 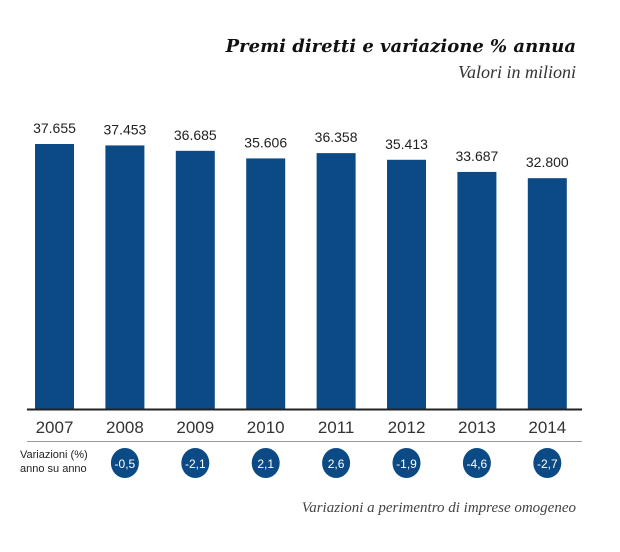 What do you see at coordinates (477, 427) in the screenshot?
I see `tick-label-2013: 2013` at bounding box center [477, 427].